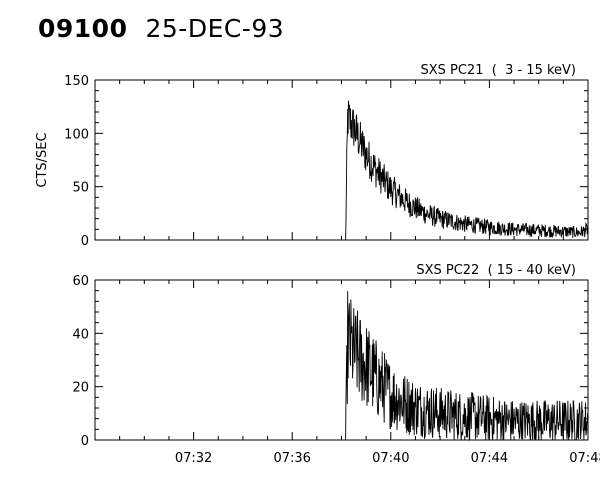 The width and height of the screenshot is (600, 480). I want to click on panel-1-ytick-label: 0, so click(85, 241).